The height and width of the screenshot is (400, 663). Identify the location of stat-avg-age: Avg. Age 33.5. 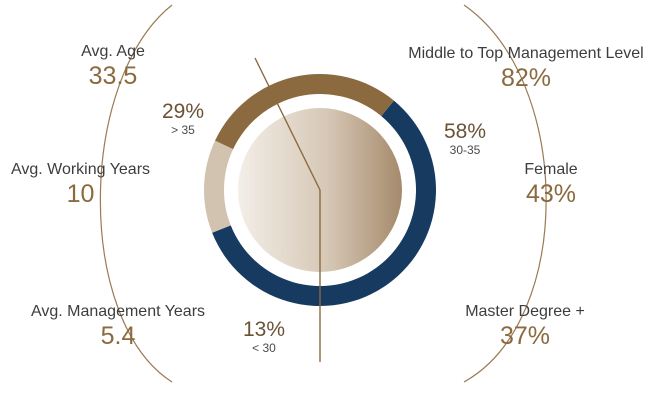
(113, 66).